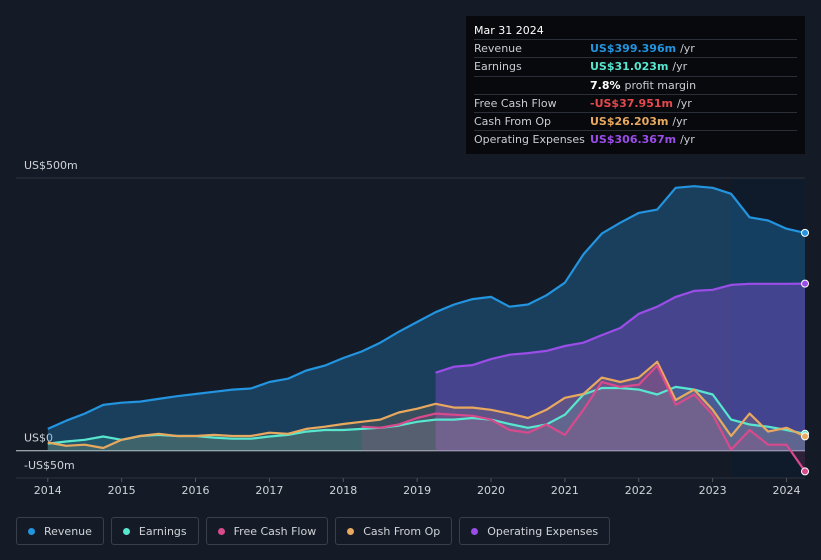 The height and width of the screenshot is (560, 821). Describe the element at coordinates (768, 328) in the screenshot. I see `recent-period-band` at that location.